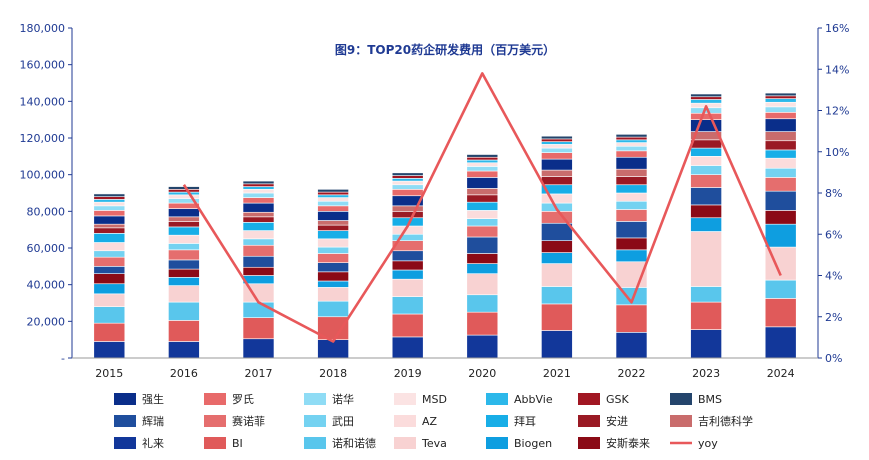  I want to click on x-tick-label: 2019, so click(408, 373).